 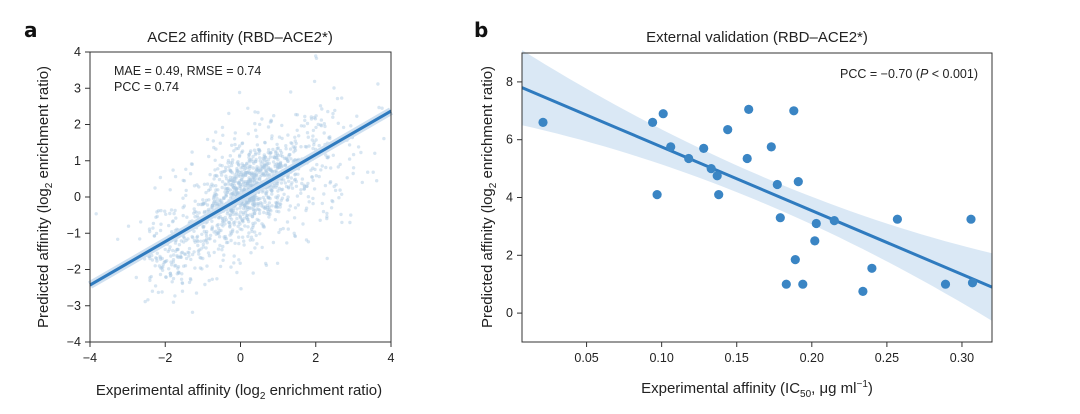 What do you see at coordinates (74, 270) in the screenshot?
I see `panel-a-y-tick-label: −2` at bounding box center [74, 270].